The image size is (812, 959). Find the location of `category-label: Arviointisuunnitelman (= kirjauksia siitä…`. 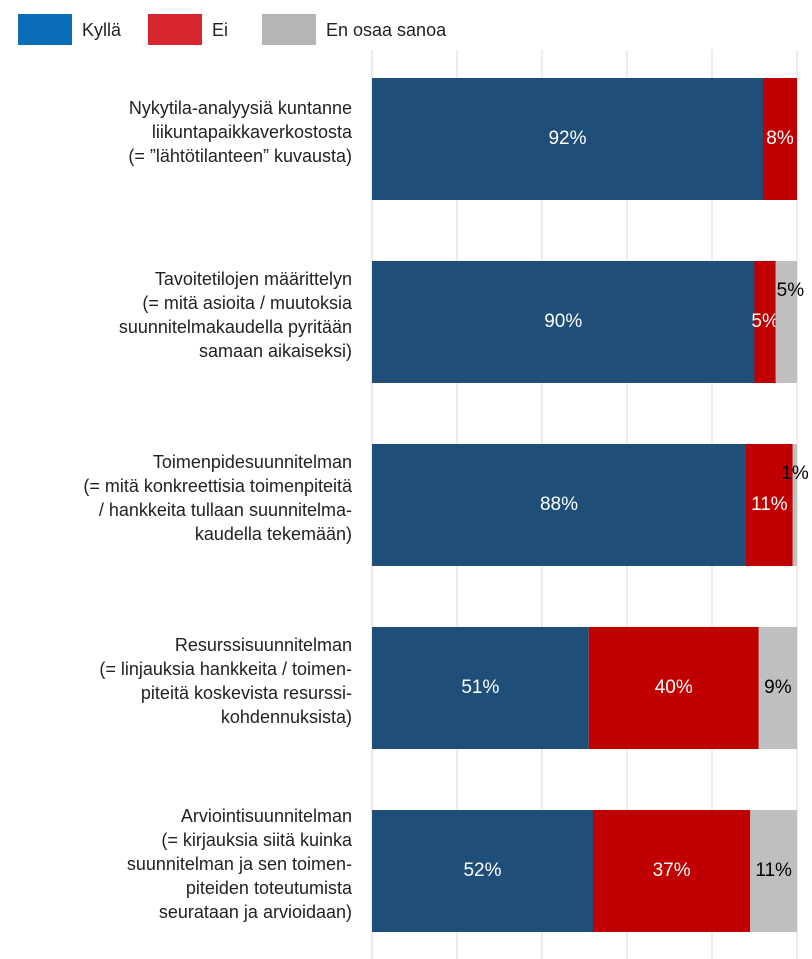

category-label: Arviointisuunnitelman (= kirjauksia siitä… is located at coordinates (240, 864).